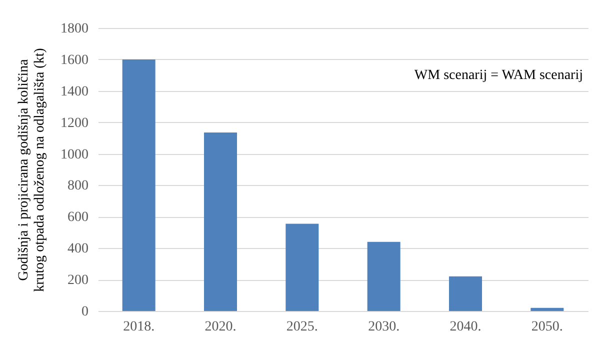 This screenshot has width=614, height=349. Describe the element at coordinates (74, 60) in the screenshot. I see `y-tick-label: 1600` at that location.